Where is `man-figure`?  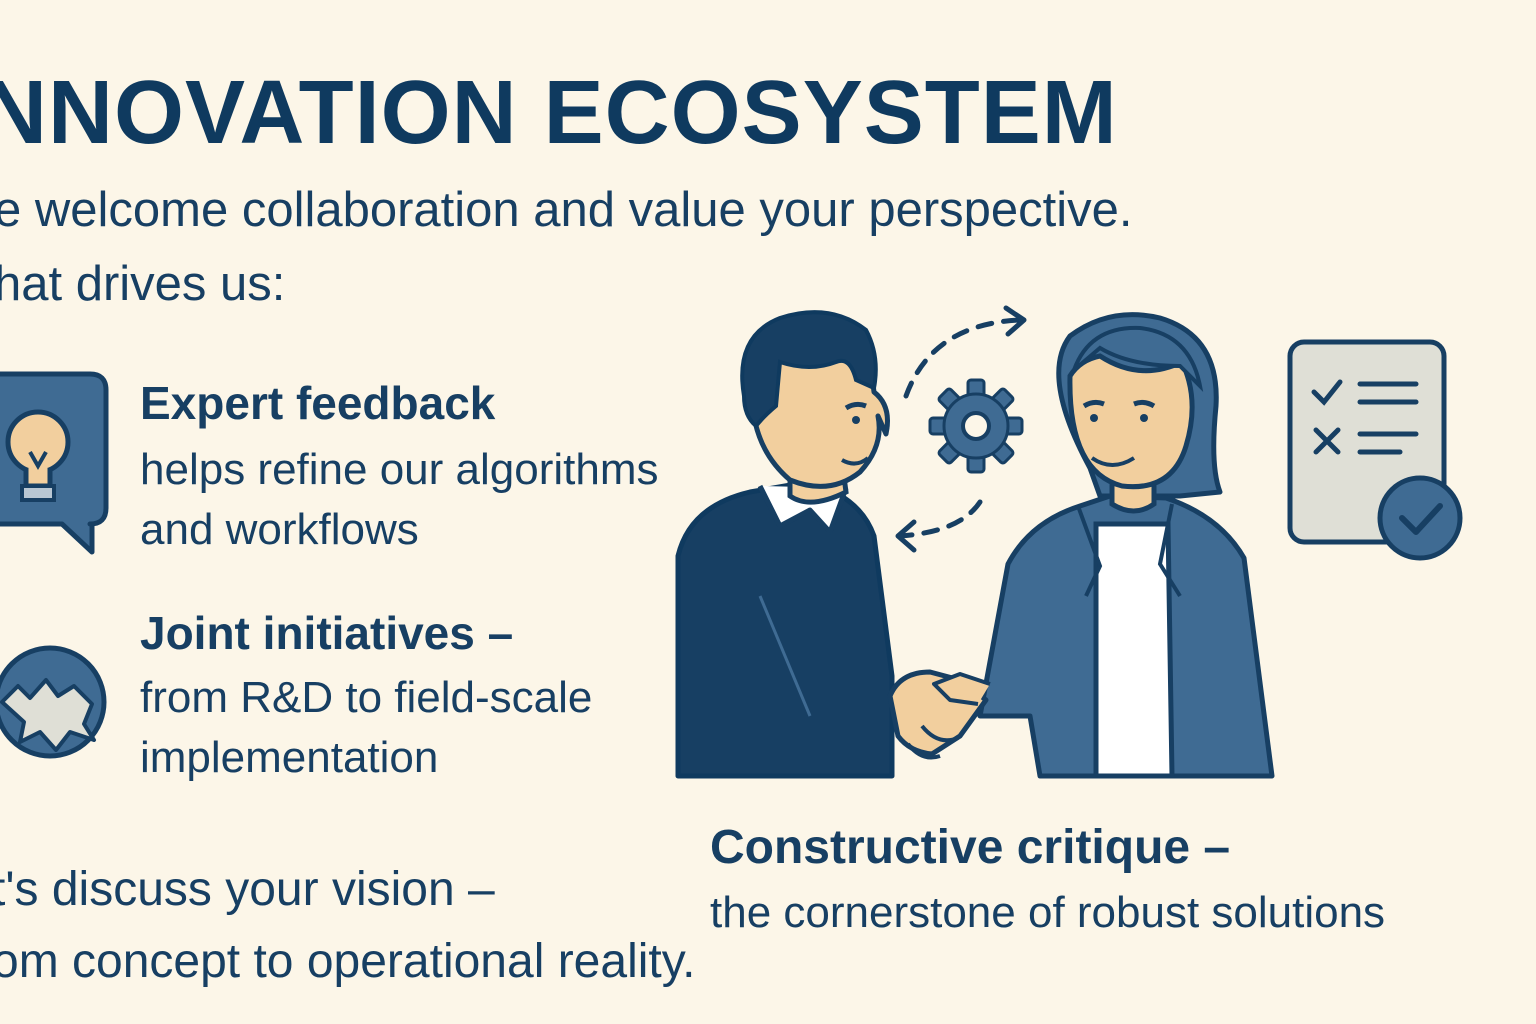
man-figure is located at coordinates (785, 544).